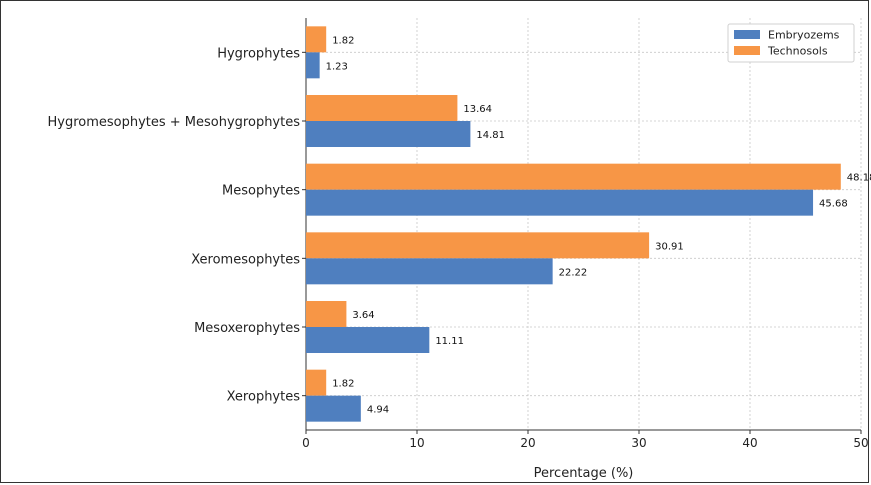  What do you see at coordinates (638, 443) in the screenshot?
I see `x-tick-label: 30` at bounding box center [638, 443].